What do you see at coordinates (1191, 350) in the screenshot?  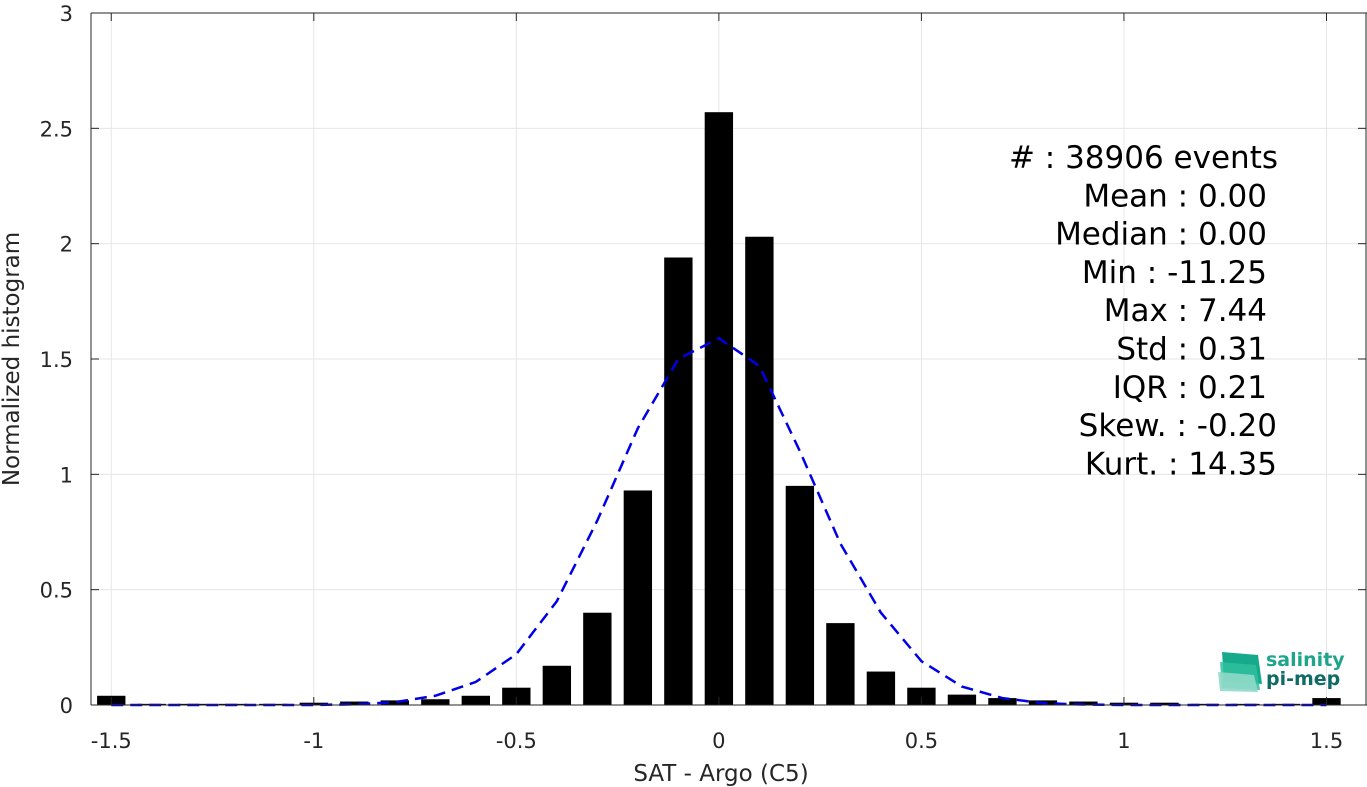 I see `stats-line: Std : 0.31` at bounding box center [1191, 350].